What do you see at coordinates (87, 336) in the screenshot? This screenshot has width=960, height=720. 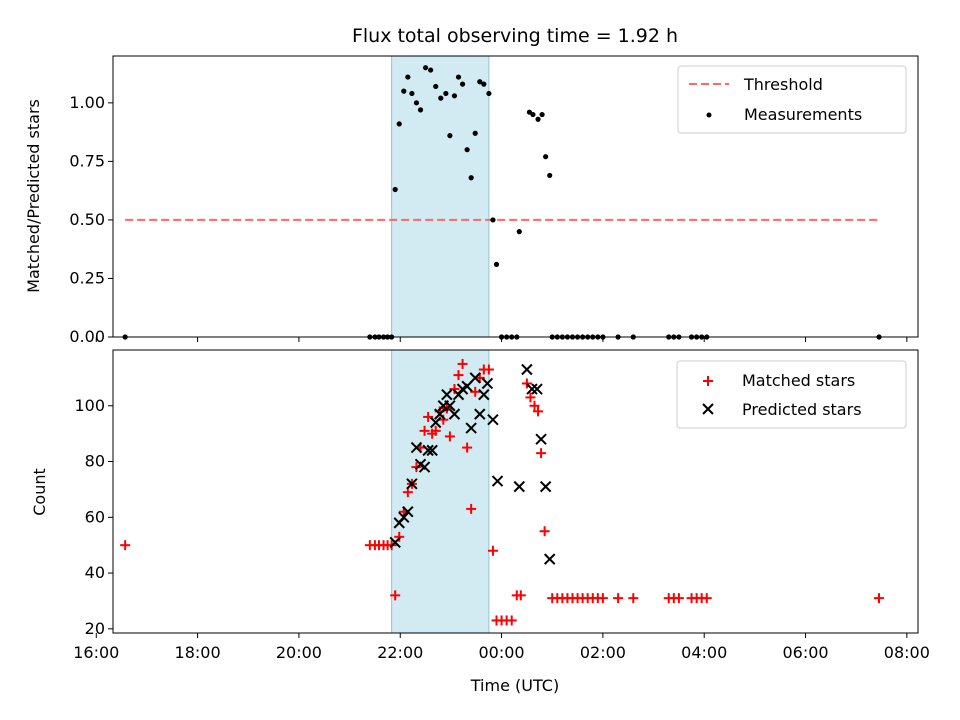 I see `top-y-tick-label: 0.00` at bounding box center [87, 336].